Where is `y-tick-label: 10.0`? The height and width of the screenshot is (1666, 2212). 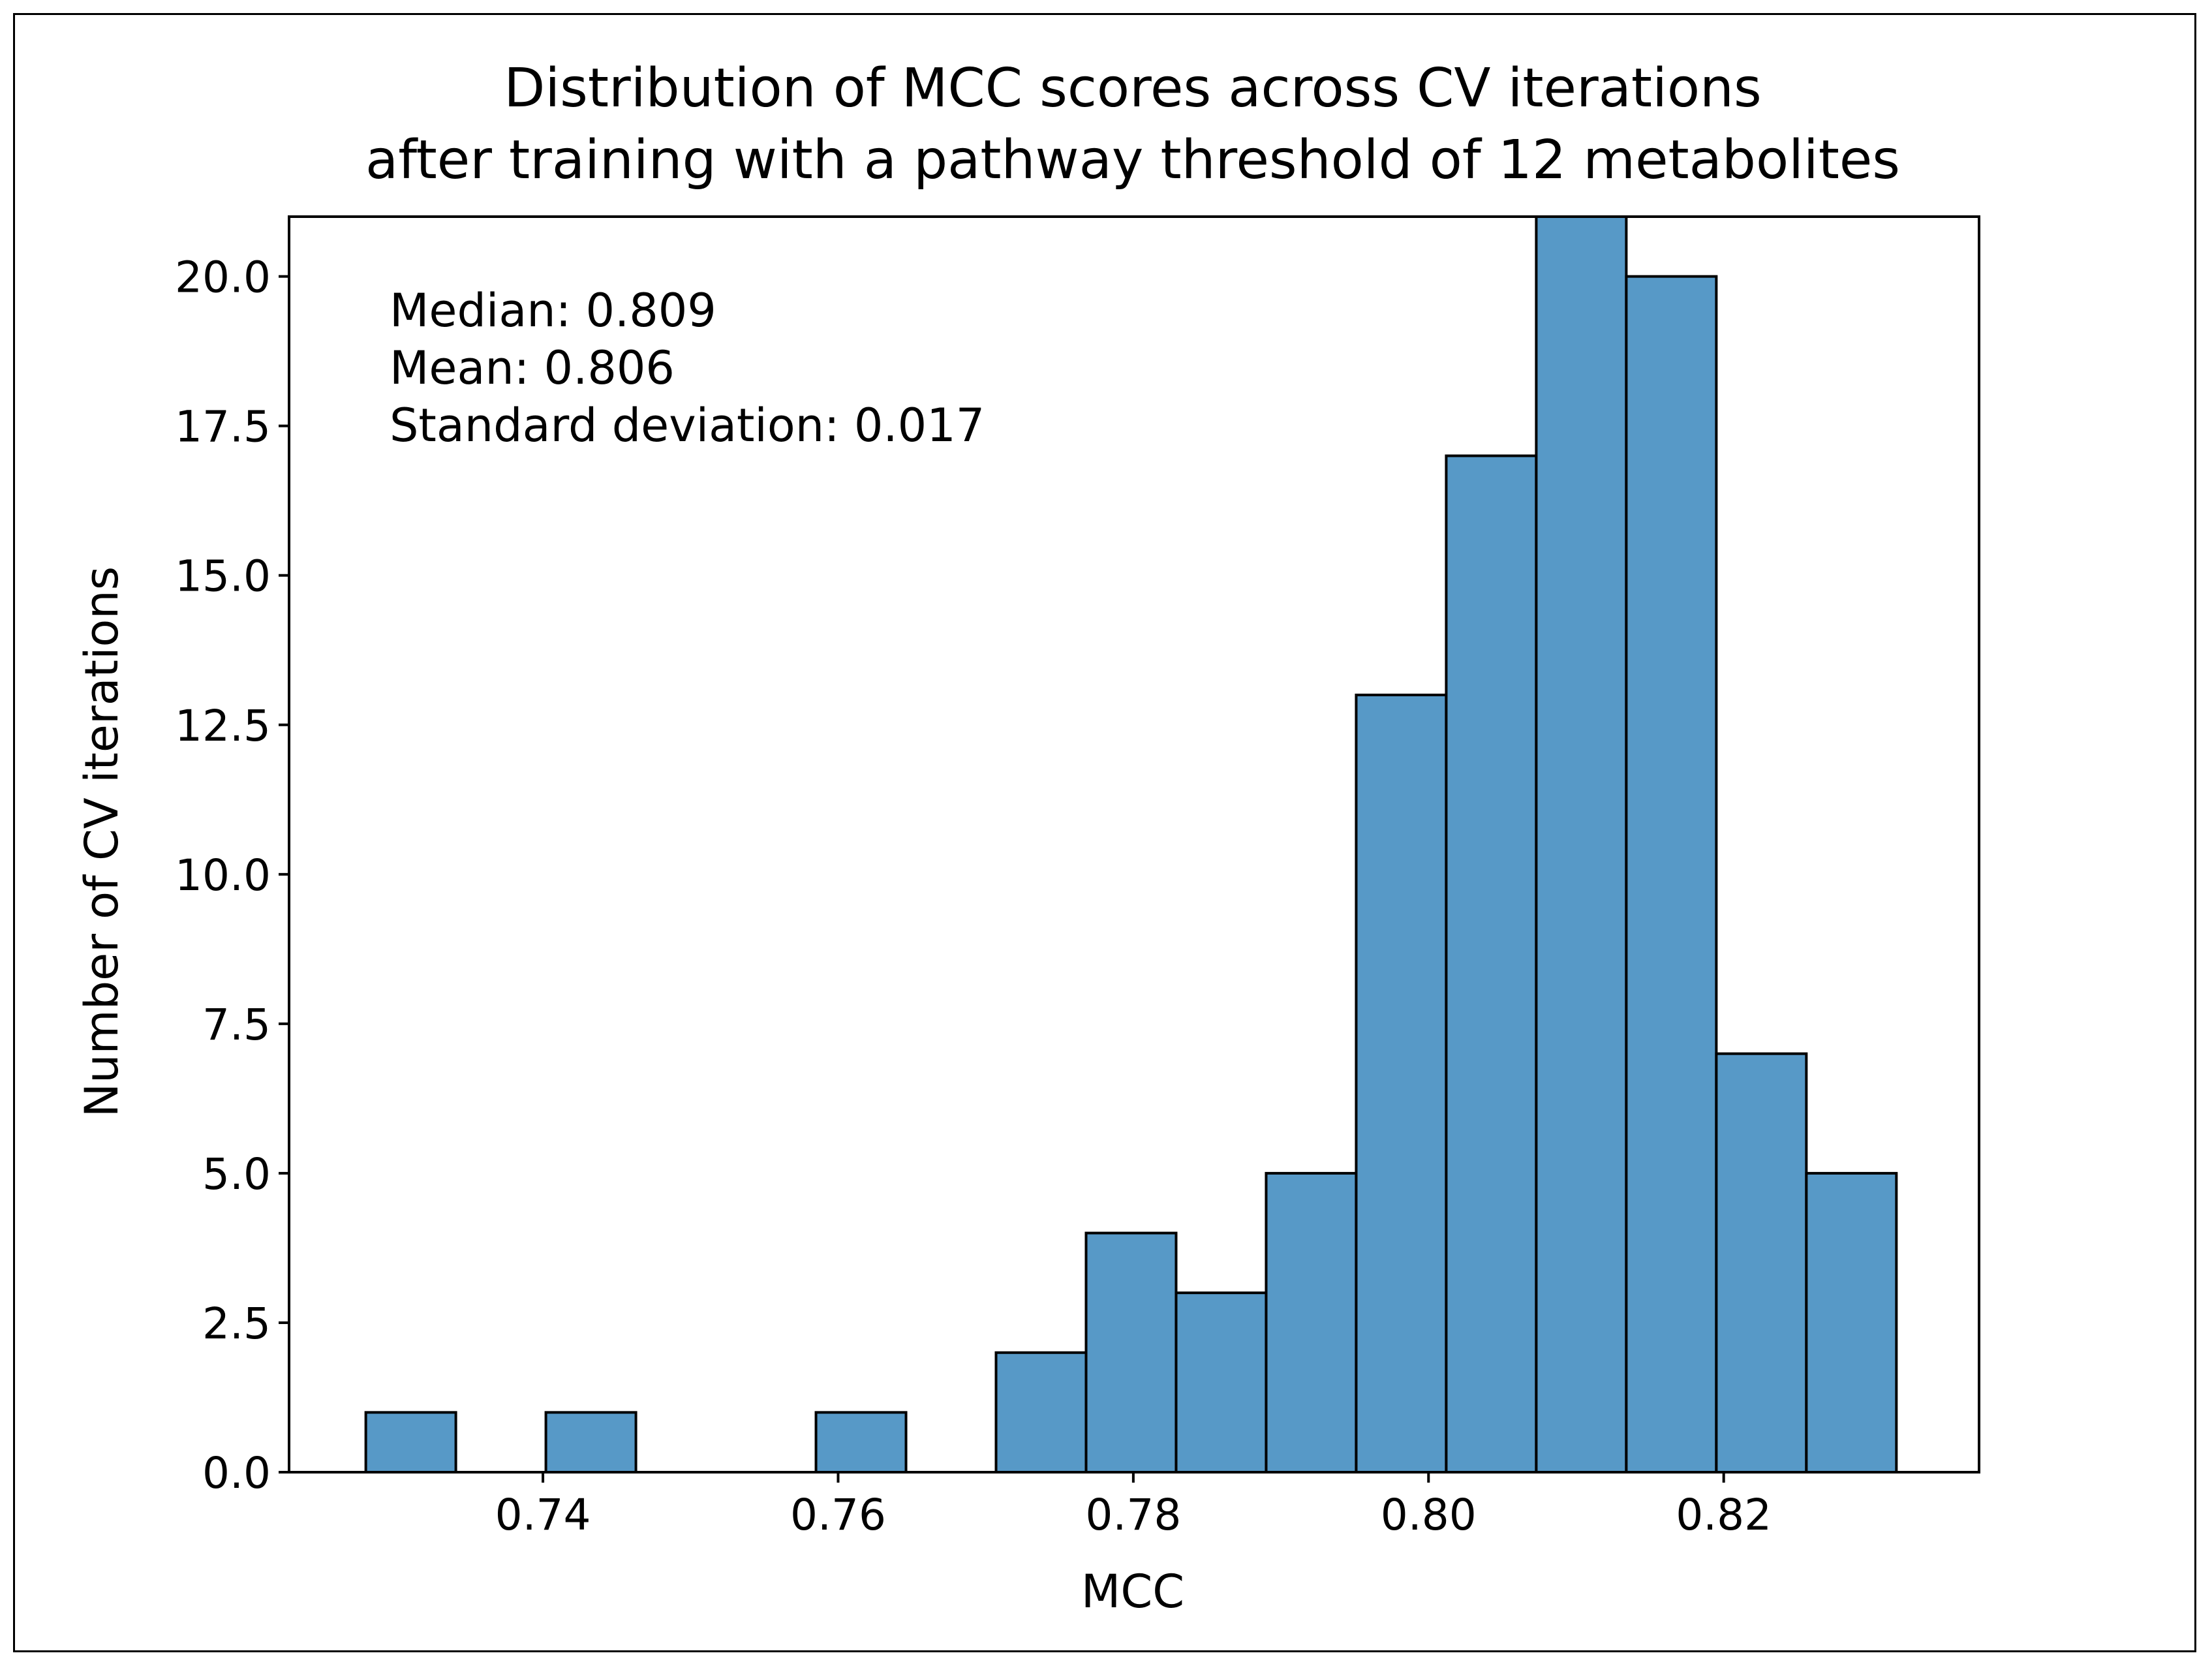
y-tick-label: 10.0 is located at coordinates (223, 875).